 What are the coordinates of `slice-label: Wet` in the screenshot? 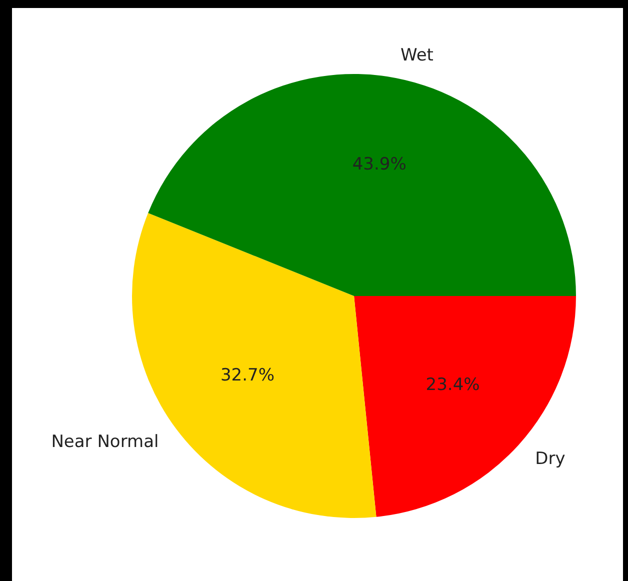 It's located at (417, 56).